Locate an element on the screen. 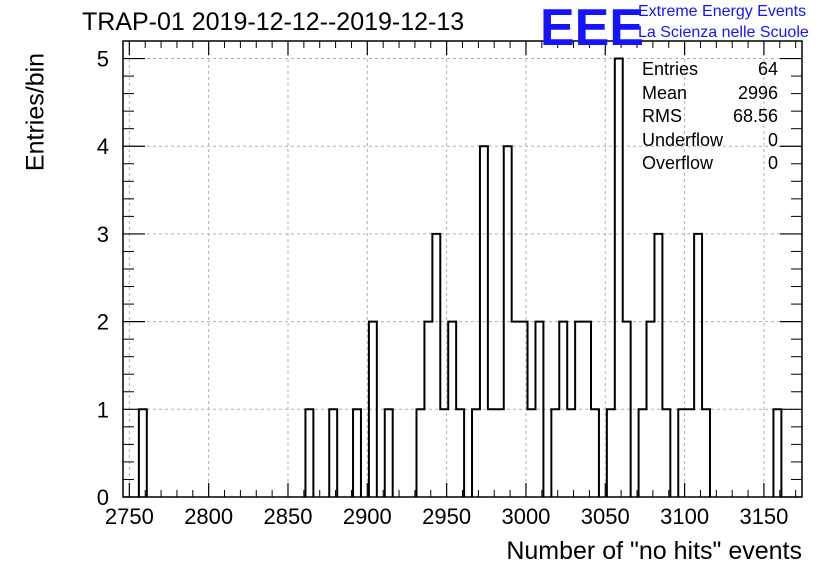  stat-rms-value: 68.56 is located at coordinates (755, 116).